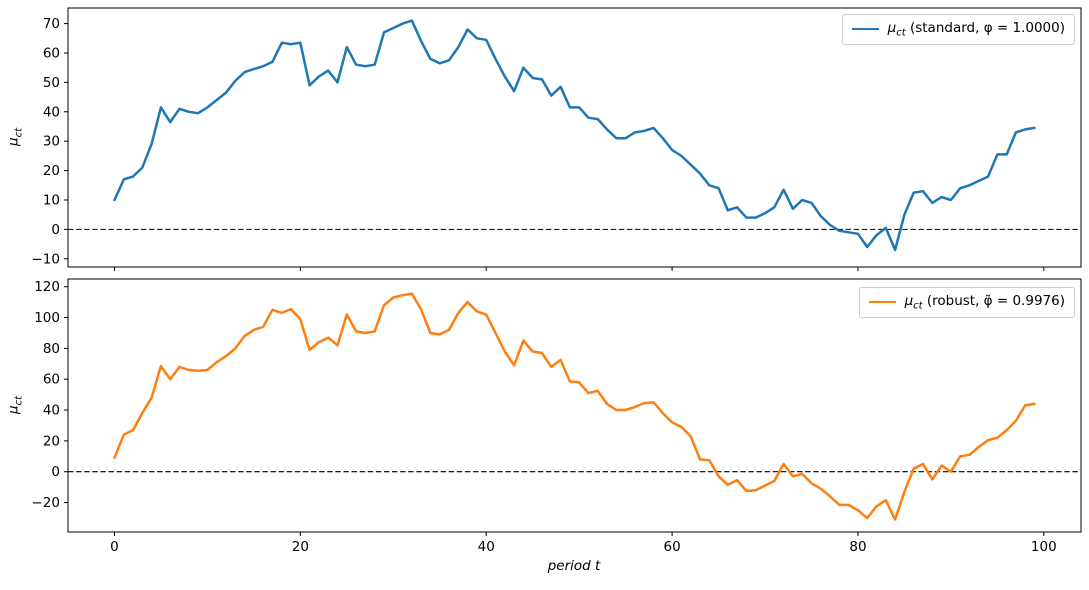 The width and height of the screenshot is (1089, 590). I want to click on legend-line-sample-blue, so click(865, 29).